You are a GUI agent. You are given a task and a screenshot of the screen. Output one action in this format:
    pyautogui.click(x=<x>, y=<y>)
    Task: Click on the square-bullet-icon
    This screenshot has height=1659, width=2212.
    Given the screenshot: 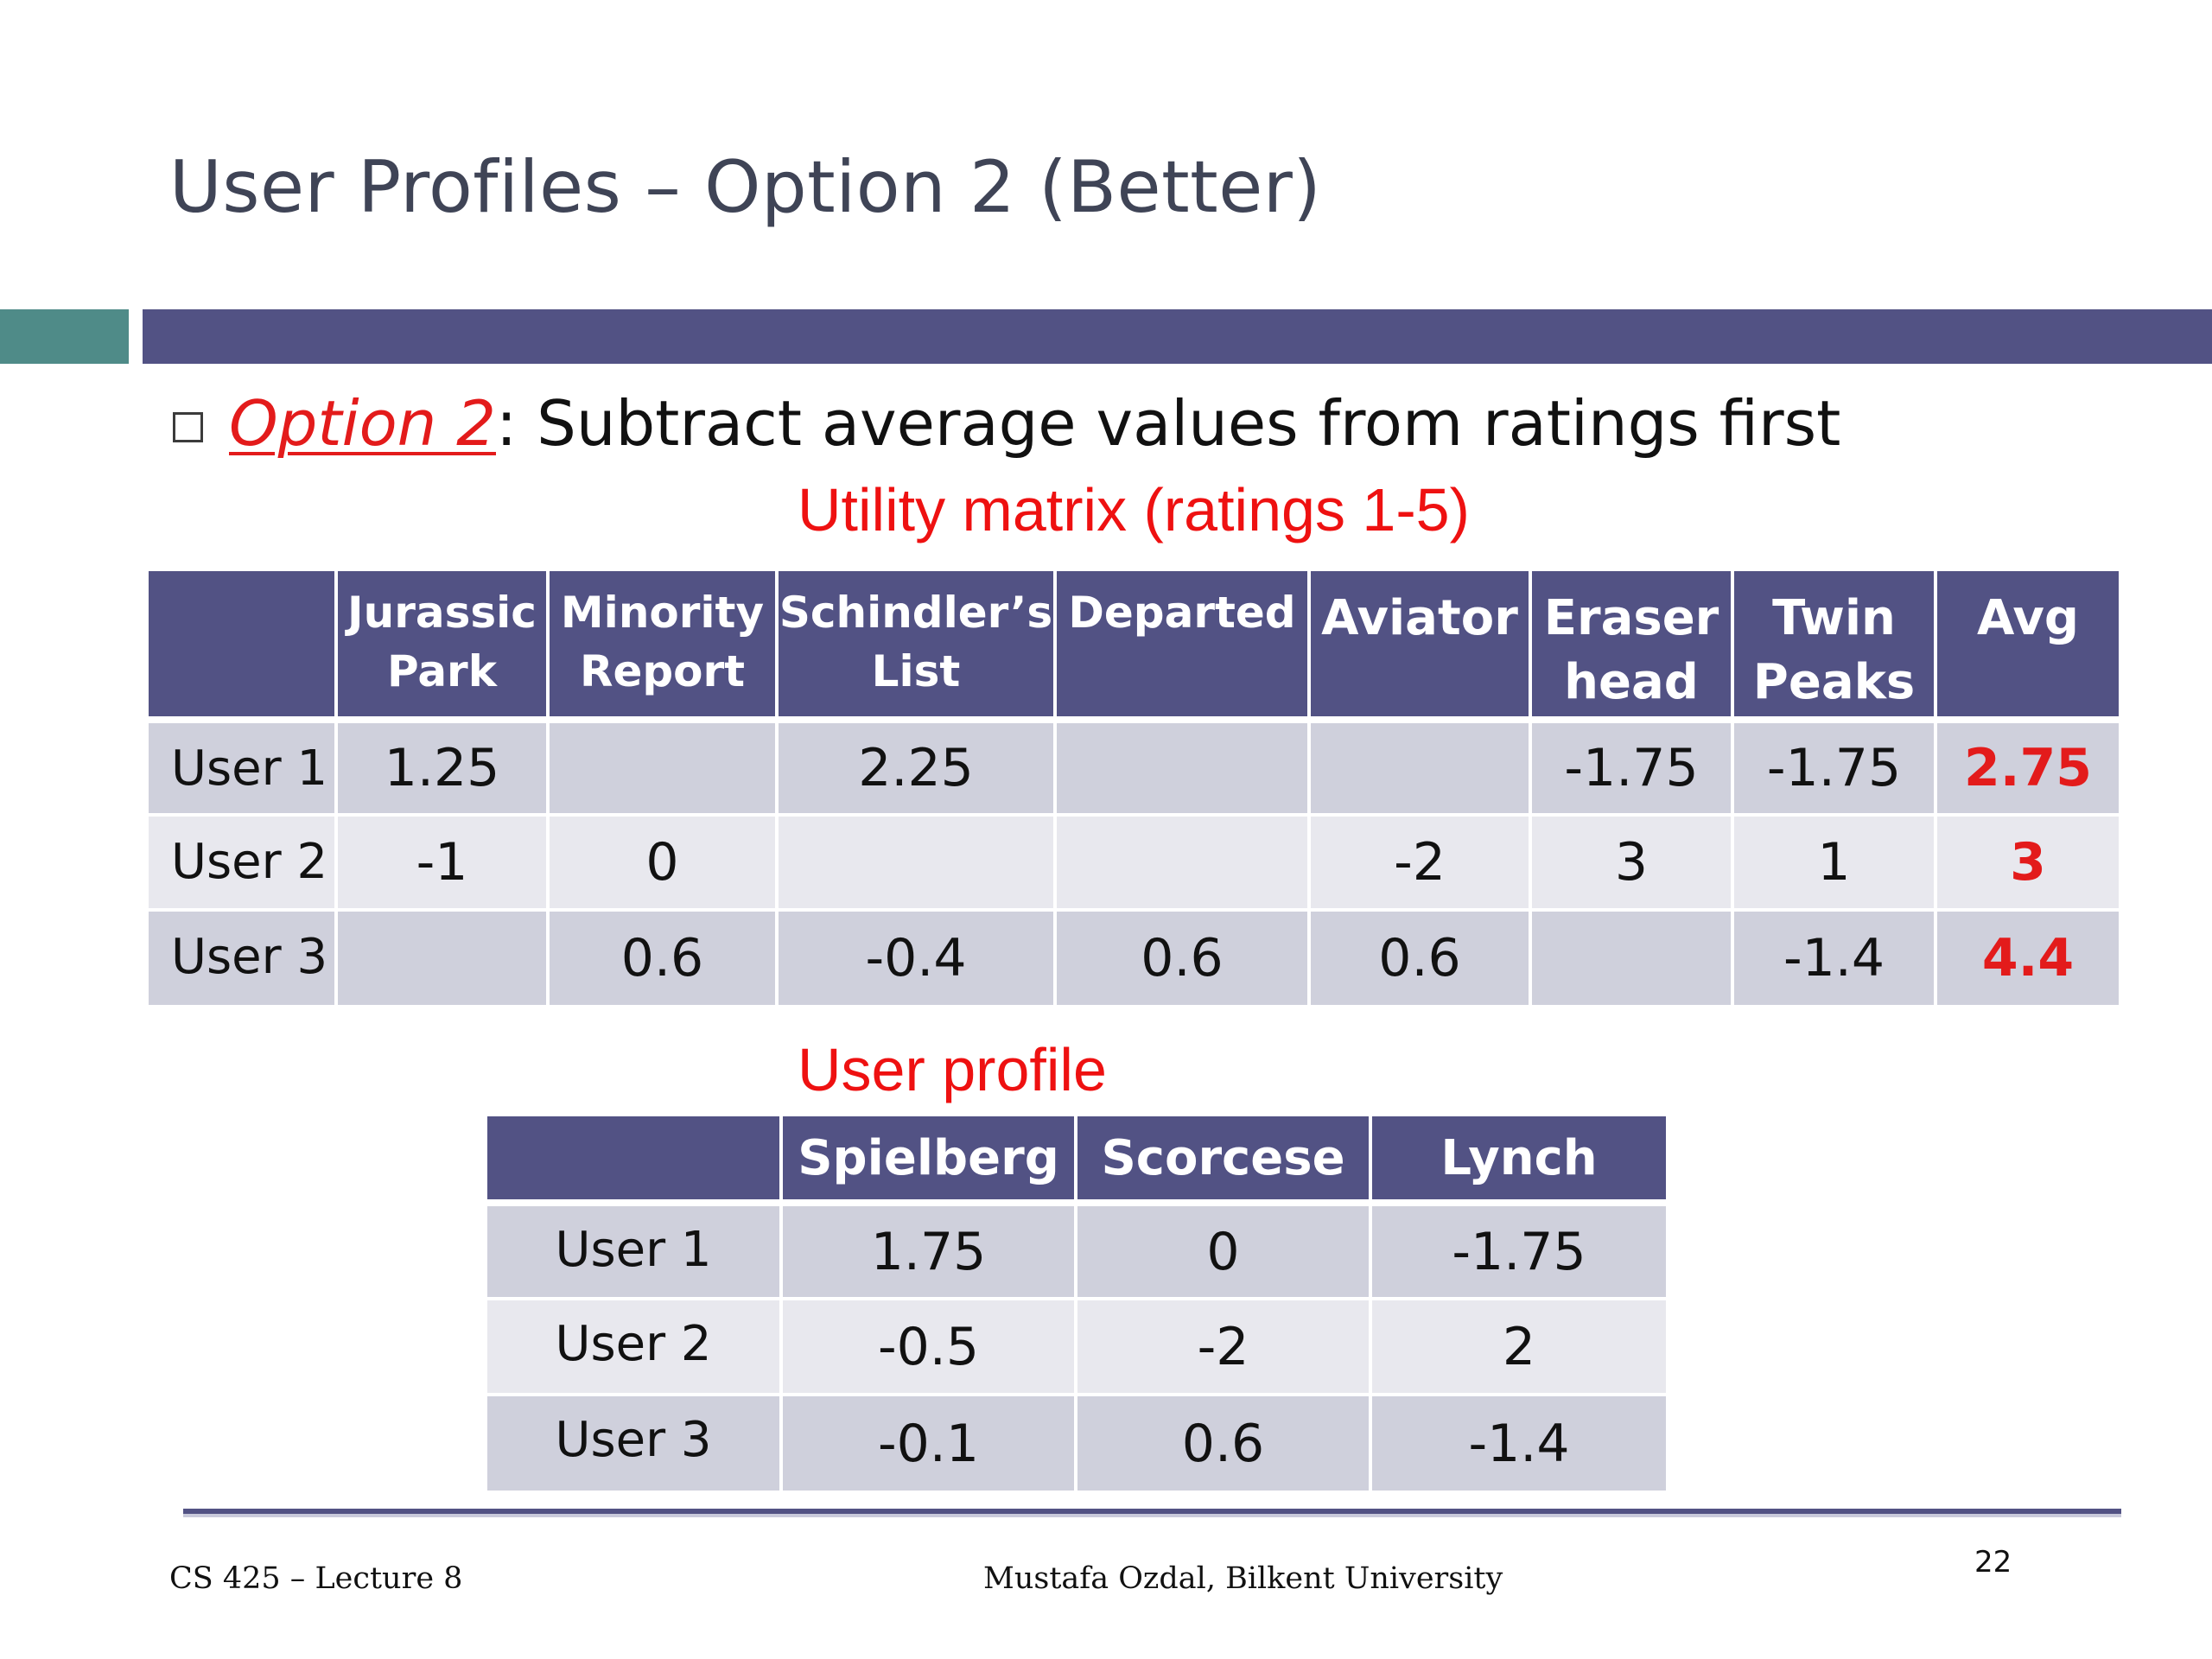 What is the action you would take?
    pyautogui.click(x=188, y=426)
    